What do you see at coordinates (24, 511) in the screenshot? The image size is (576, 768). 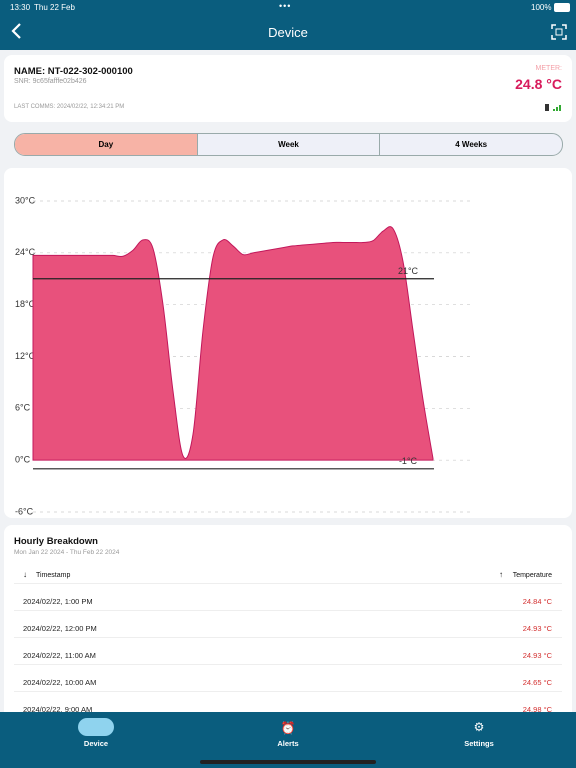 I see `y-tick-label: -6°C` at bounding box center [24, 511].